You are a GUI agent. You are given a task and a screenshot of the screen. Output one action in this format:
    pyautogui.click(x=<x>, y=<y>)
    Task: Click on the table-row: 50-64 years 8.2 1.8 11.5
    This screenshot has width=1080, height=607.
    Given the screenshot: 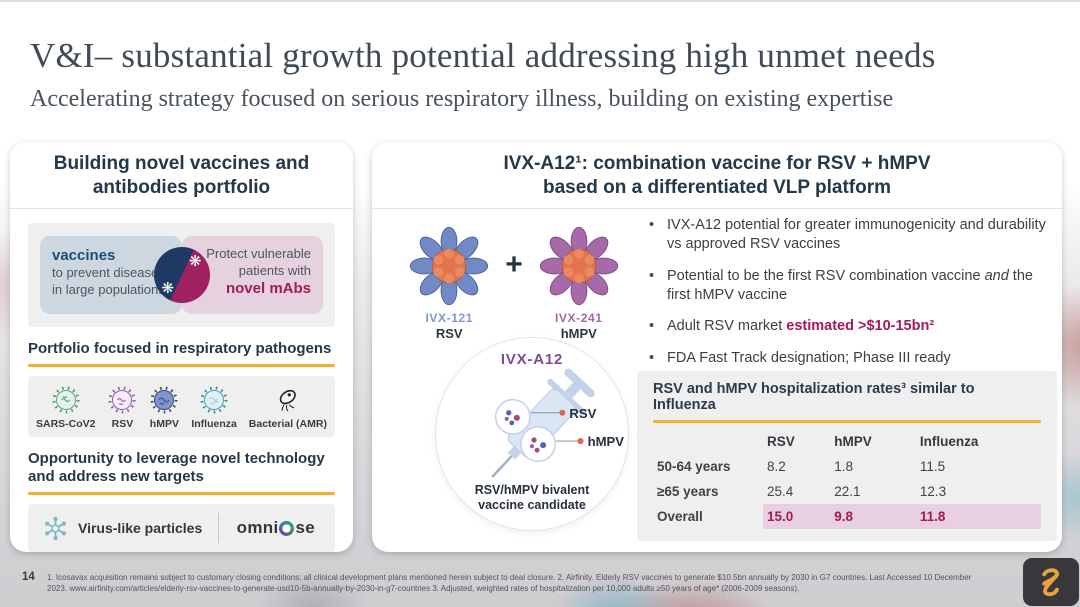 What is the action you would take?
    pyautogui.click(x=801, y=466)
    